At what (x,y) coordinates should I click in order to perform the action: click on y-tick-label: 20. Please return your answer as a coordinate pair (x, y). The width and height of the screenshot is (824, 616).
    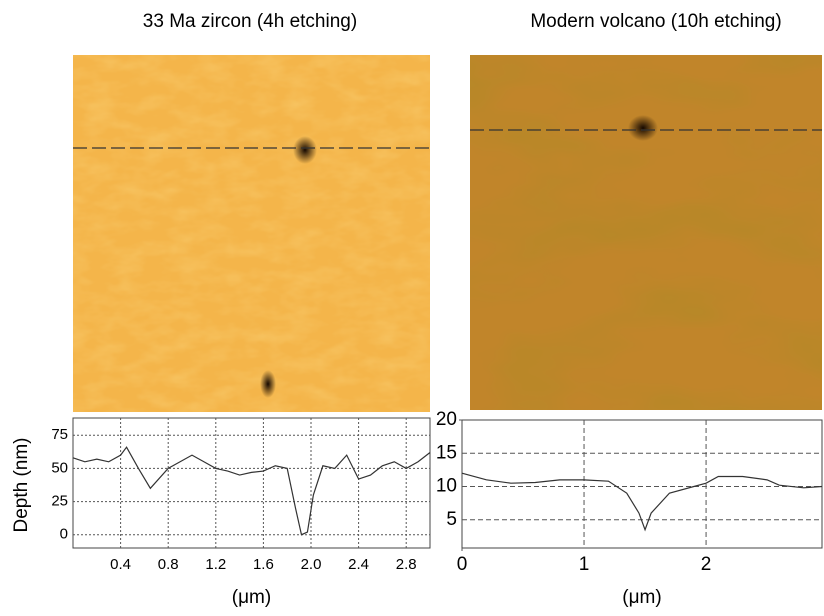
    Looking at the image, I should click on (446, 419).